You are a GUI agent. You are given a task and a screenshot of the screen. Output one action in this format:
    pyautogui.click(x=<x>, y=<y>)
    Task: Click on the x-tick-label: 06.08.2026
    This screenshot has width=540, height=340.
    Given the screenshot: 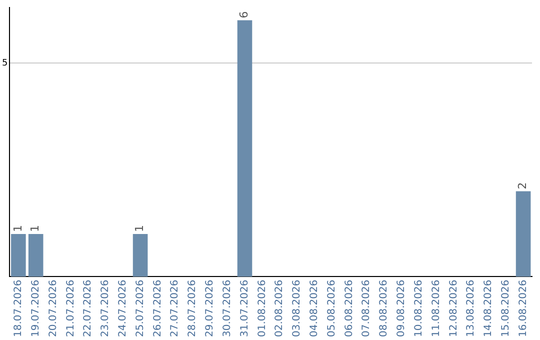 What is the action you would take?
    pyautogui.click(x=349, y=309)
    